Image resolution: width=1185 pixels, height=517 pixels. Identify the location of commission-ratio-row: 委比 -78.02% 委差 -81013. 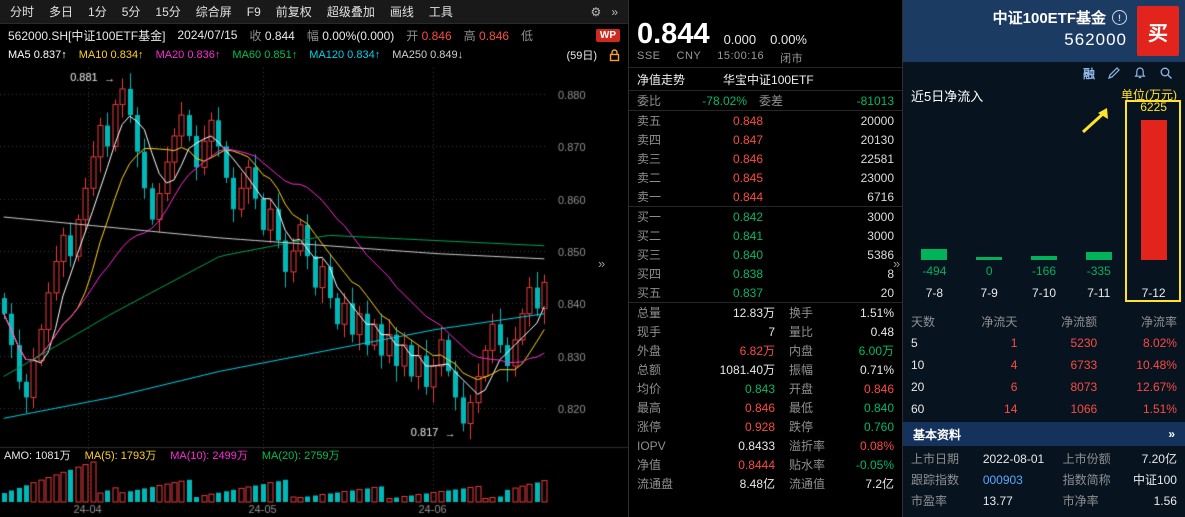
(765, 101).